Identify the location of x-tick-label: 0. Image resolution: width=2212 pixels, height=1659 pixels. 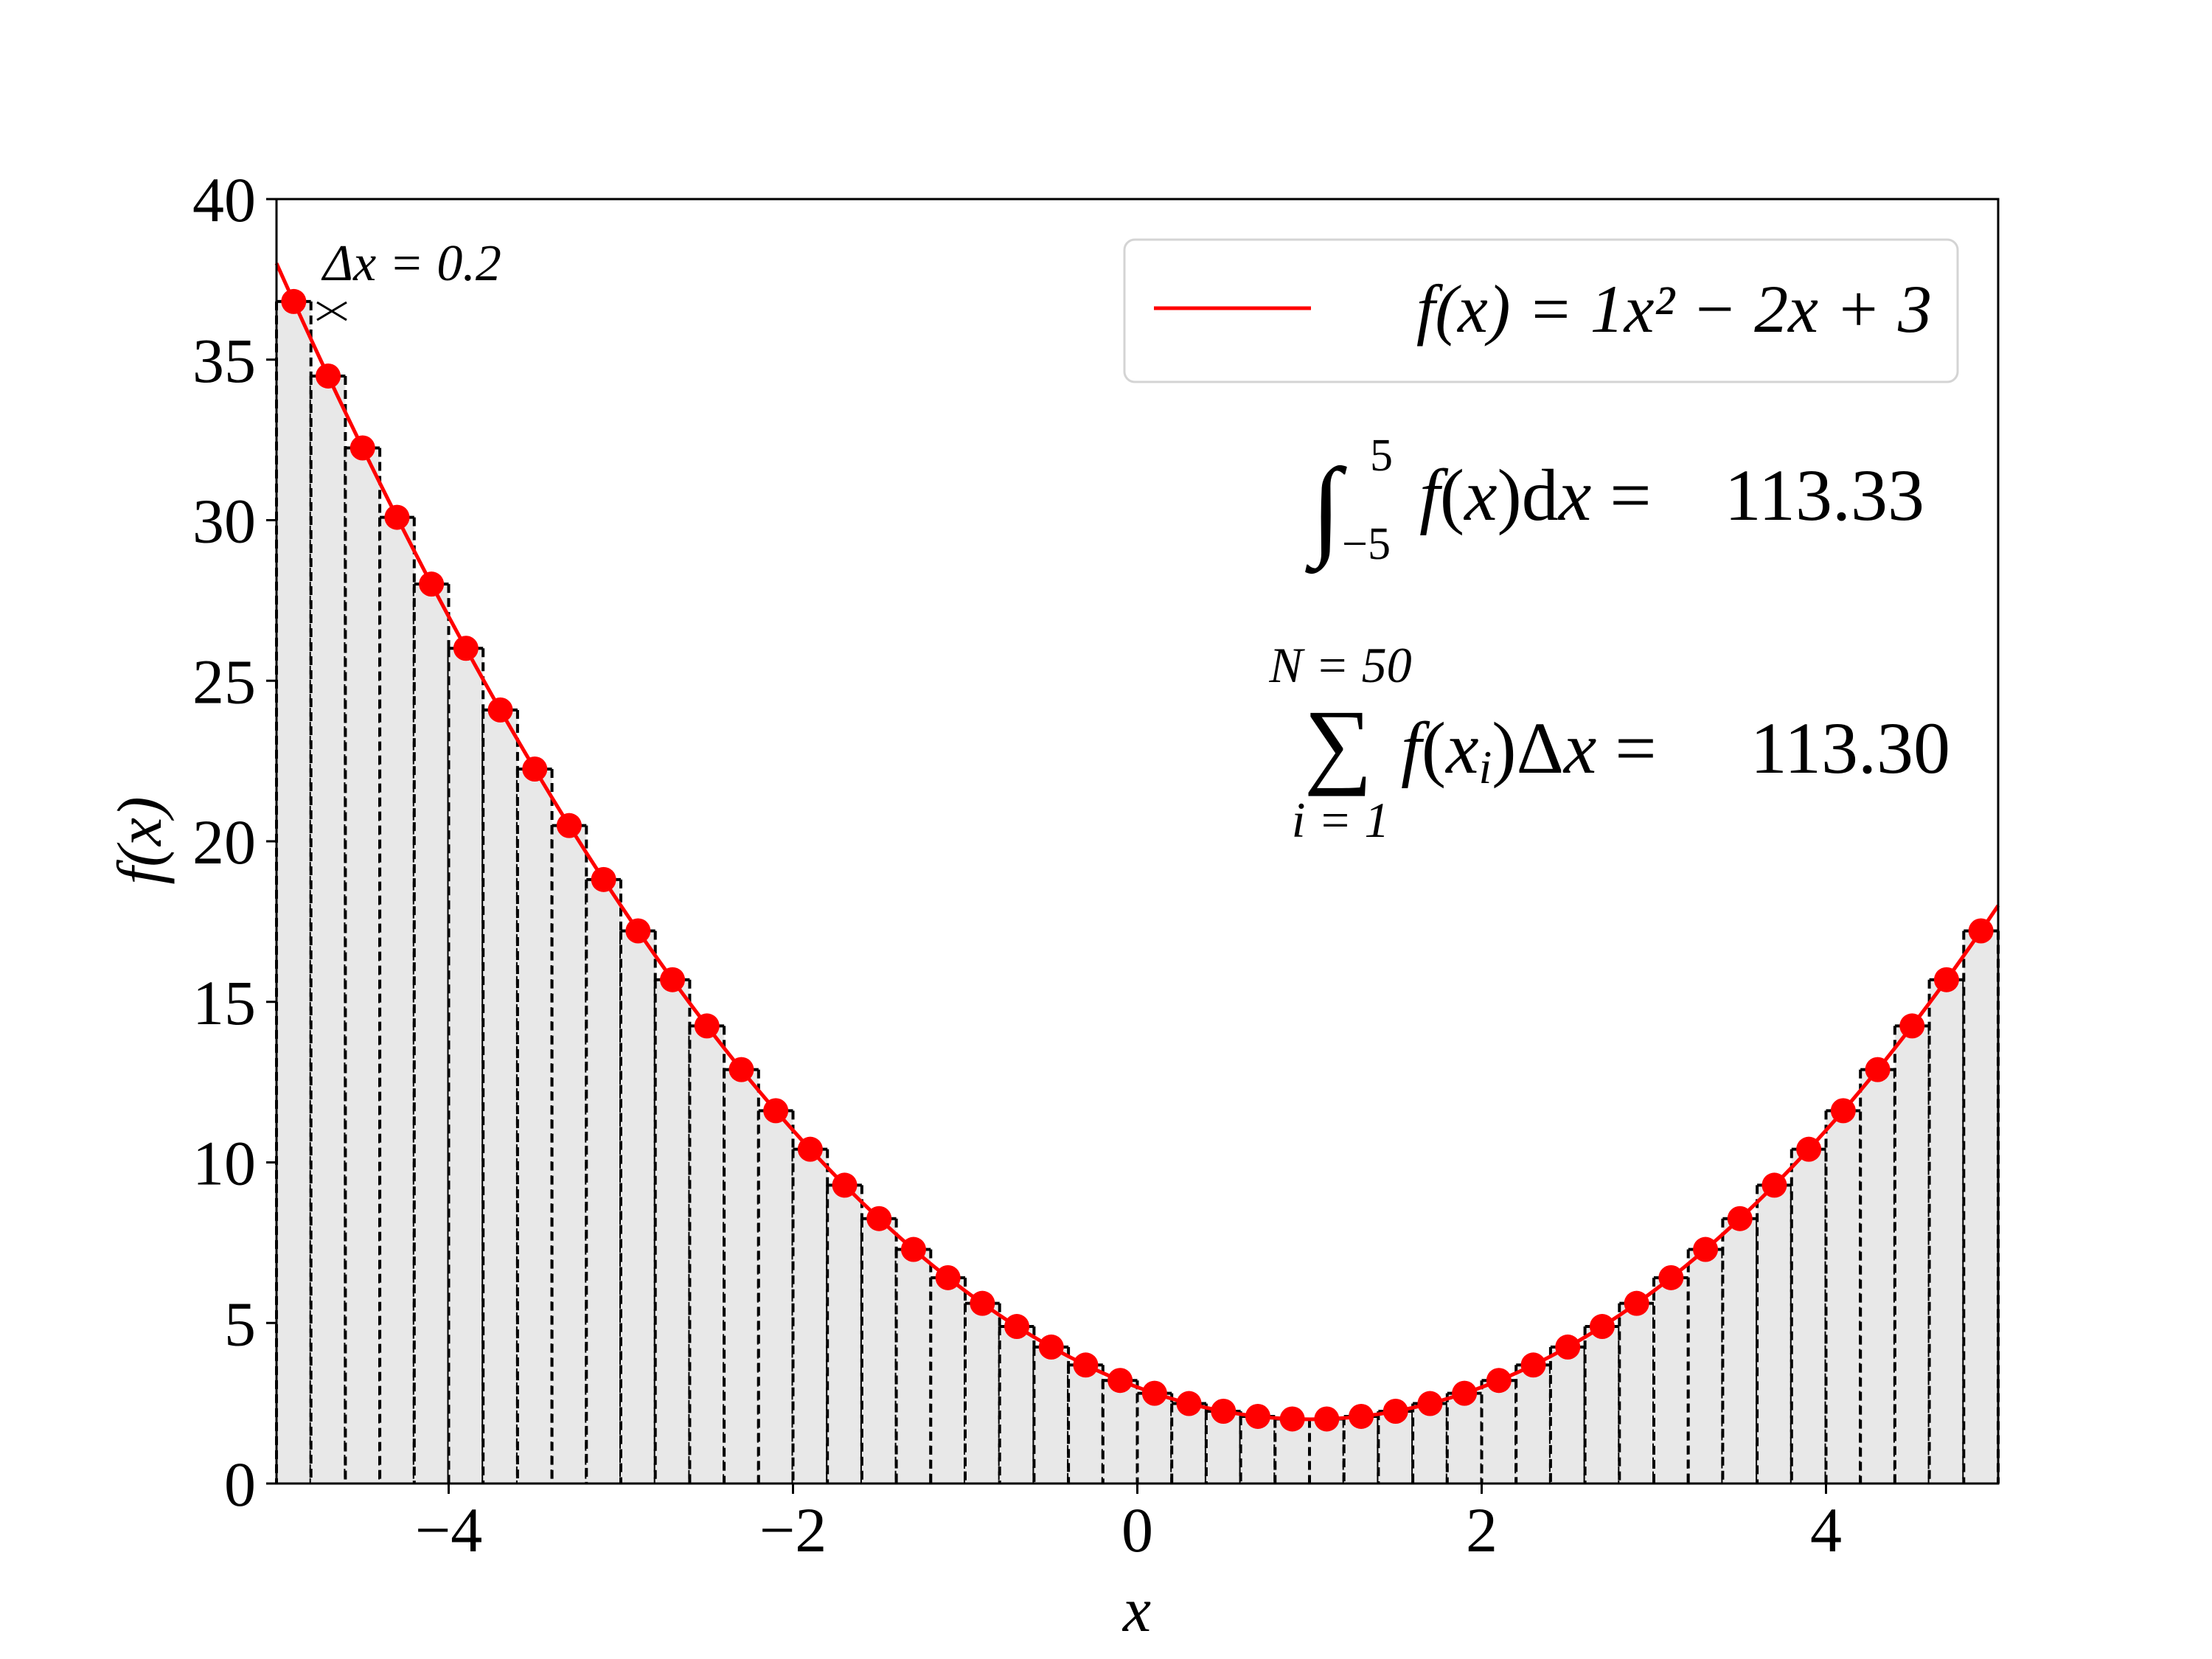
(1137, 1530).